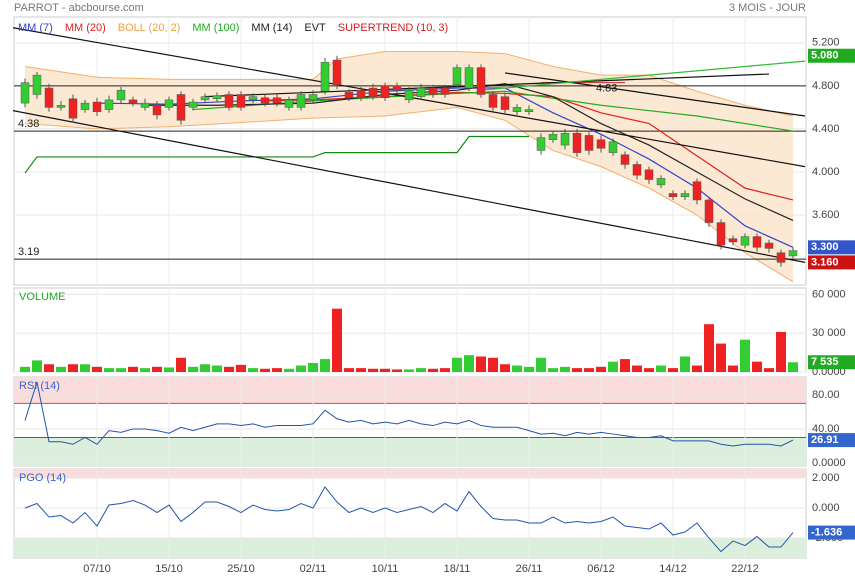 The height and width of the screenshot is (580, 855). What do you see at coordinates (825, 440) in the screenshot?
I see `value-flag-label: 26.91` at bounding box center [825, 440].